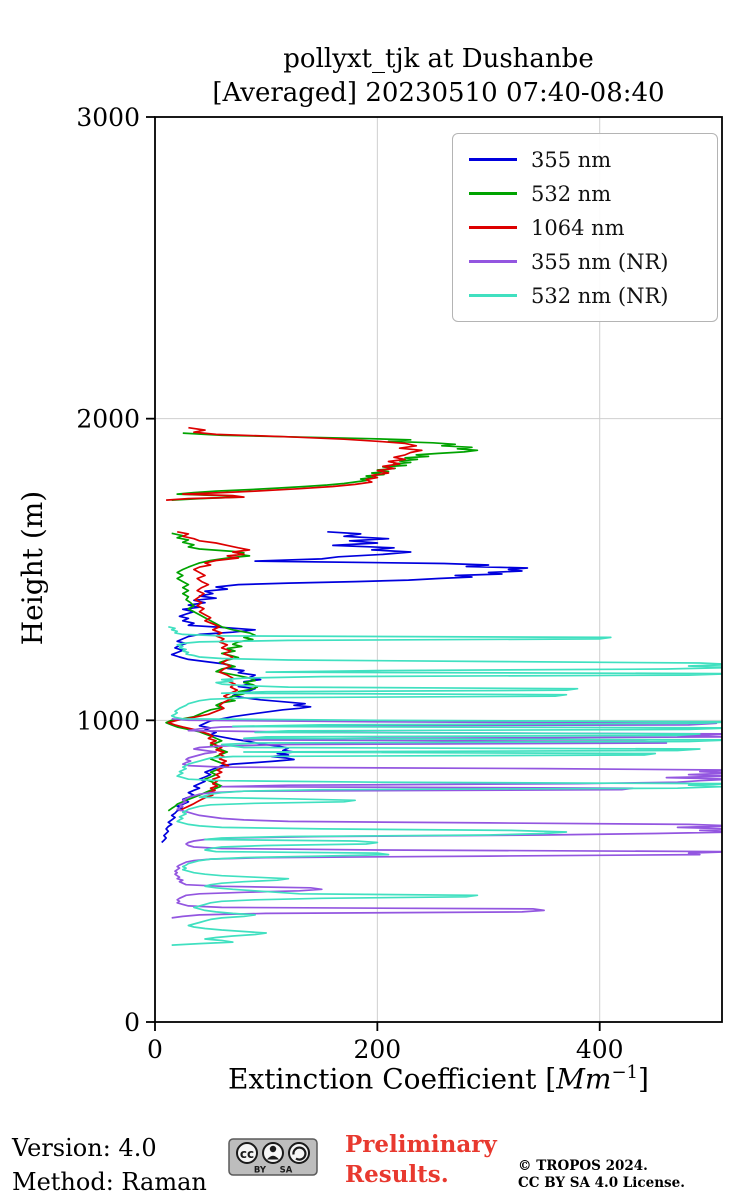 This screenshot has width=750, height=1200. What do you see at coordinates (392, 1079) in the screenshot?
I see `x-axis-label-text: Extinction Coefficient [` at bounding box center [392, 1079].